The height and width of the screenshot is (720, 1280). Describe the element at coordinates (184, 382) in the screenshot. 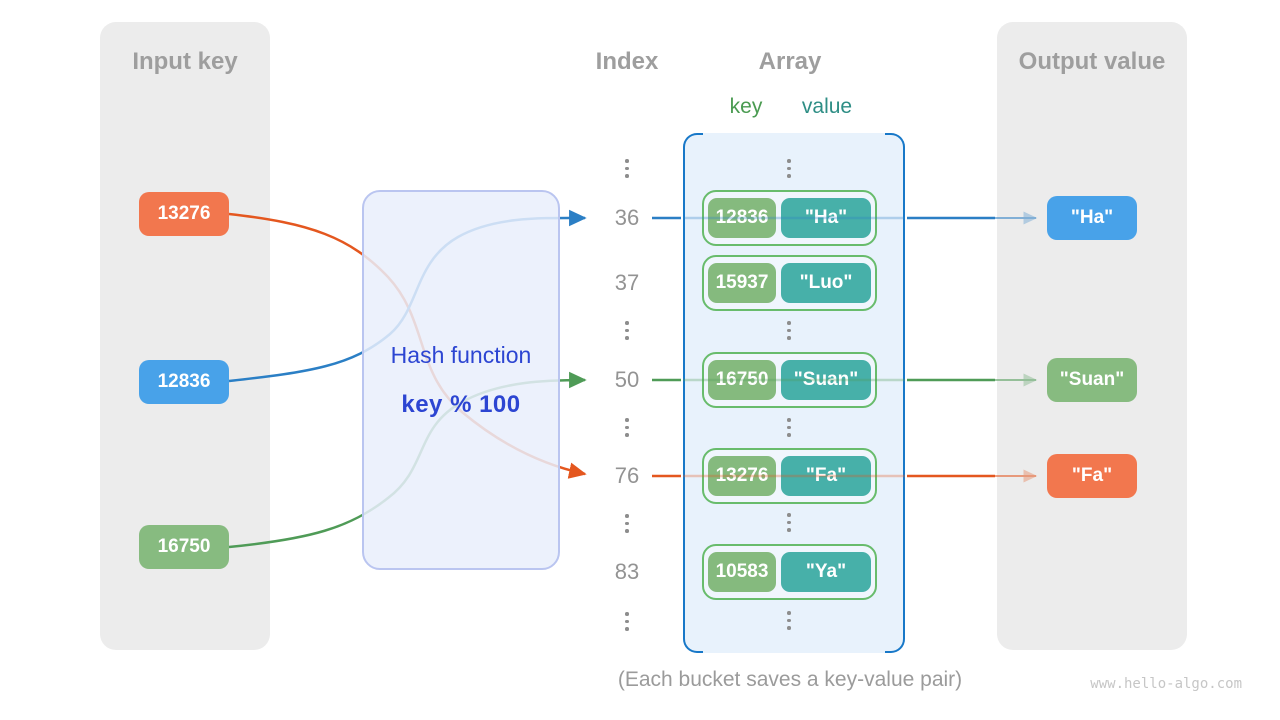

I see `input-key-12836: 12836` at that location.